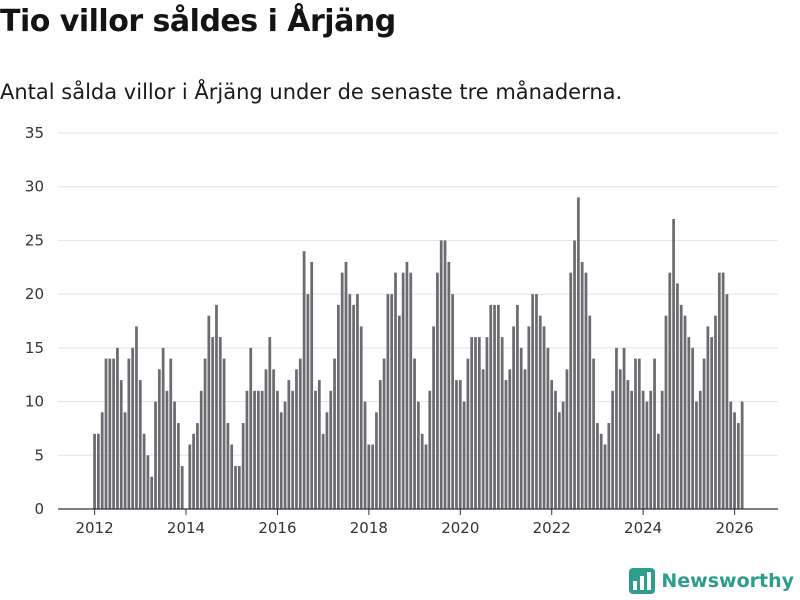  What do you see at coordinates (34, 240) in the screenshot?
I see `y-tick-label: 25` at bounding box center [34, 240].